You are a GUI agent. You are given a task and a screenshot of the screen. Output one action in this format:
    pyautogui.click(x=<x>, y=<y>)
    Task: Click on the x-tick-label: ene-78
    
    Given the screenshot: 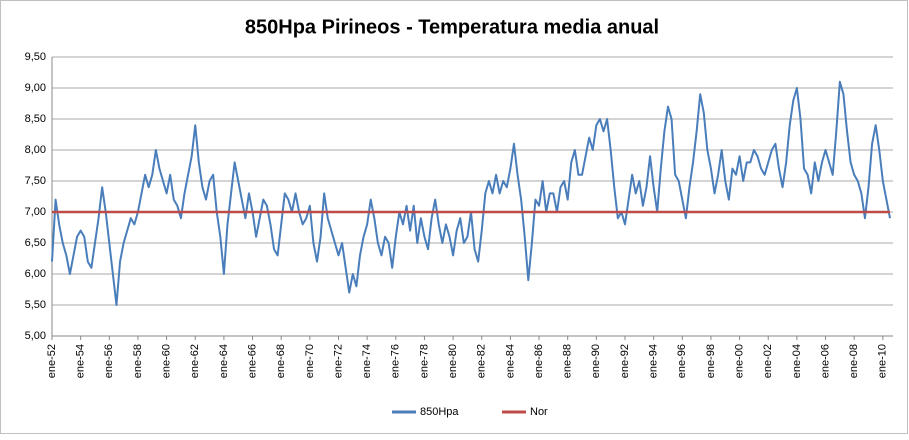 What is the action you would take?
    pyautogui.click(x=424, y=361)
    